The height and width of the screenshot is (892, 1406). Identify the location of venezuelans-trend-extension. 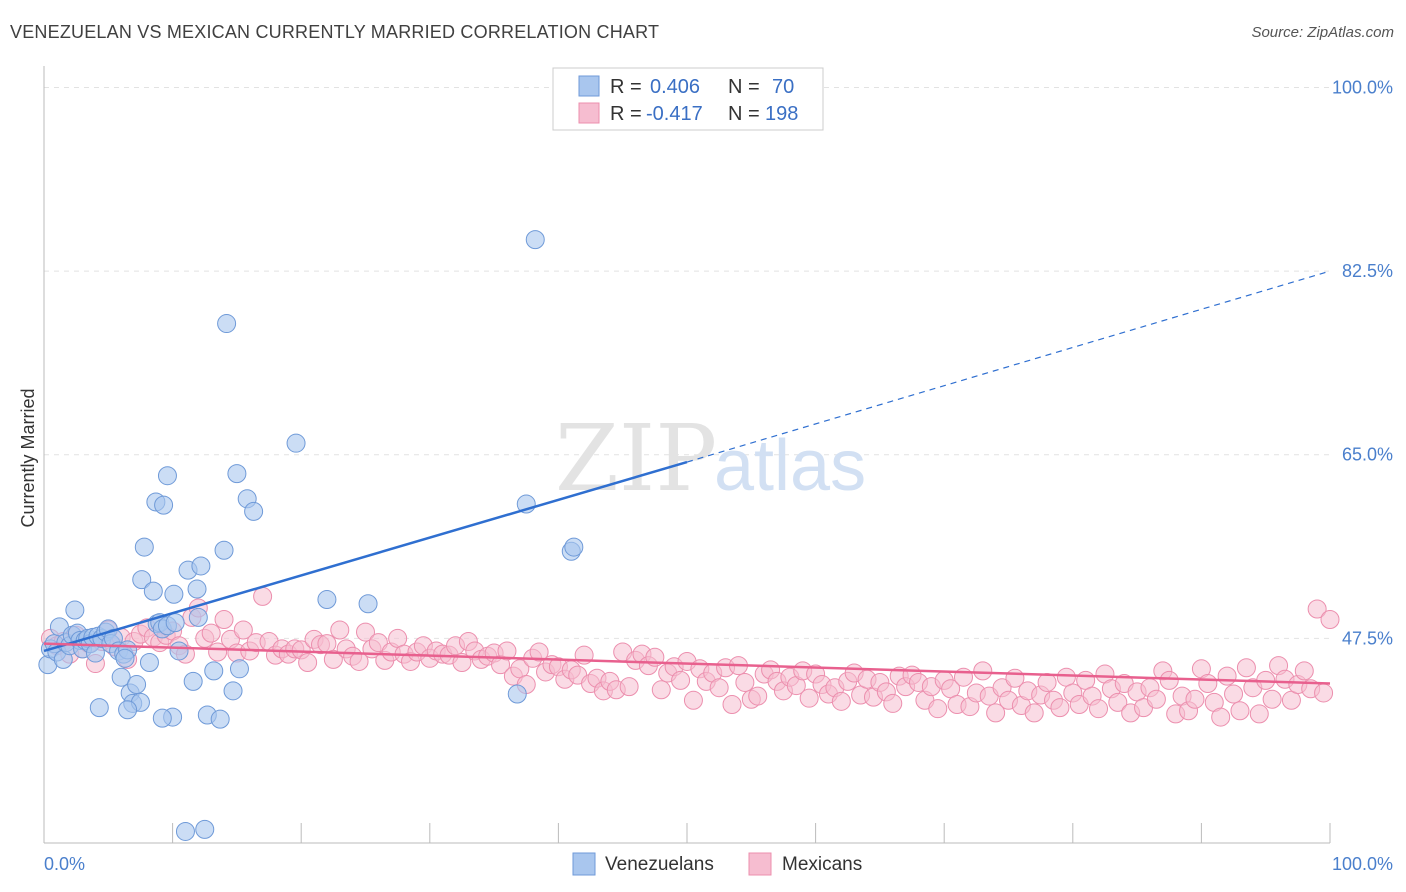
(1008, 366).